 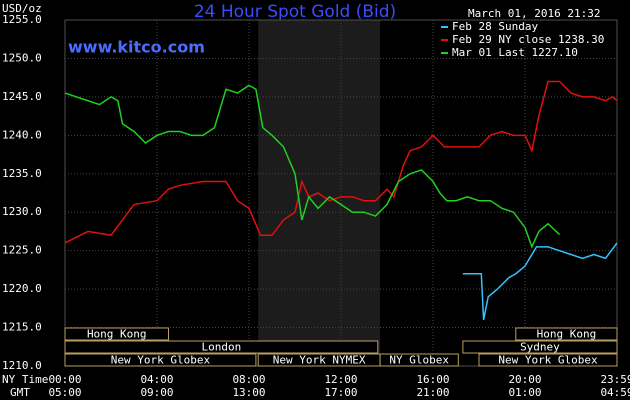 I want to click on y-tick-label: 1220.0, so click(x=22, y=288).